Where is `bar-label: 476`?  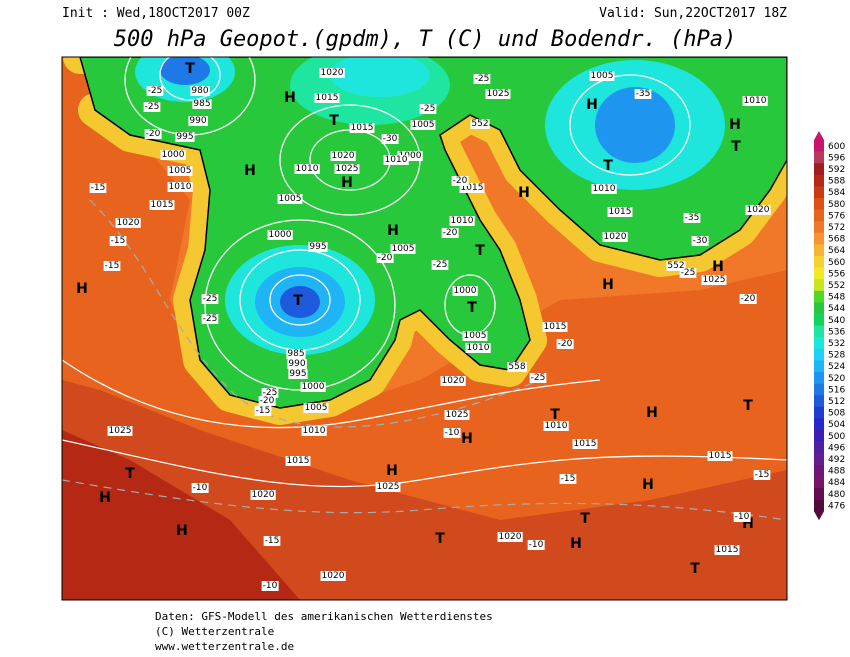
bar-label: 476 is located at coordinates (836, 506).